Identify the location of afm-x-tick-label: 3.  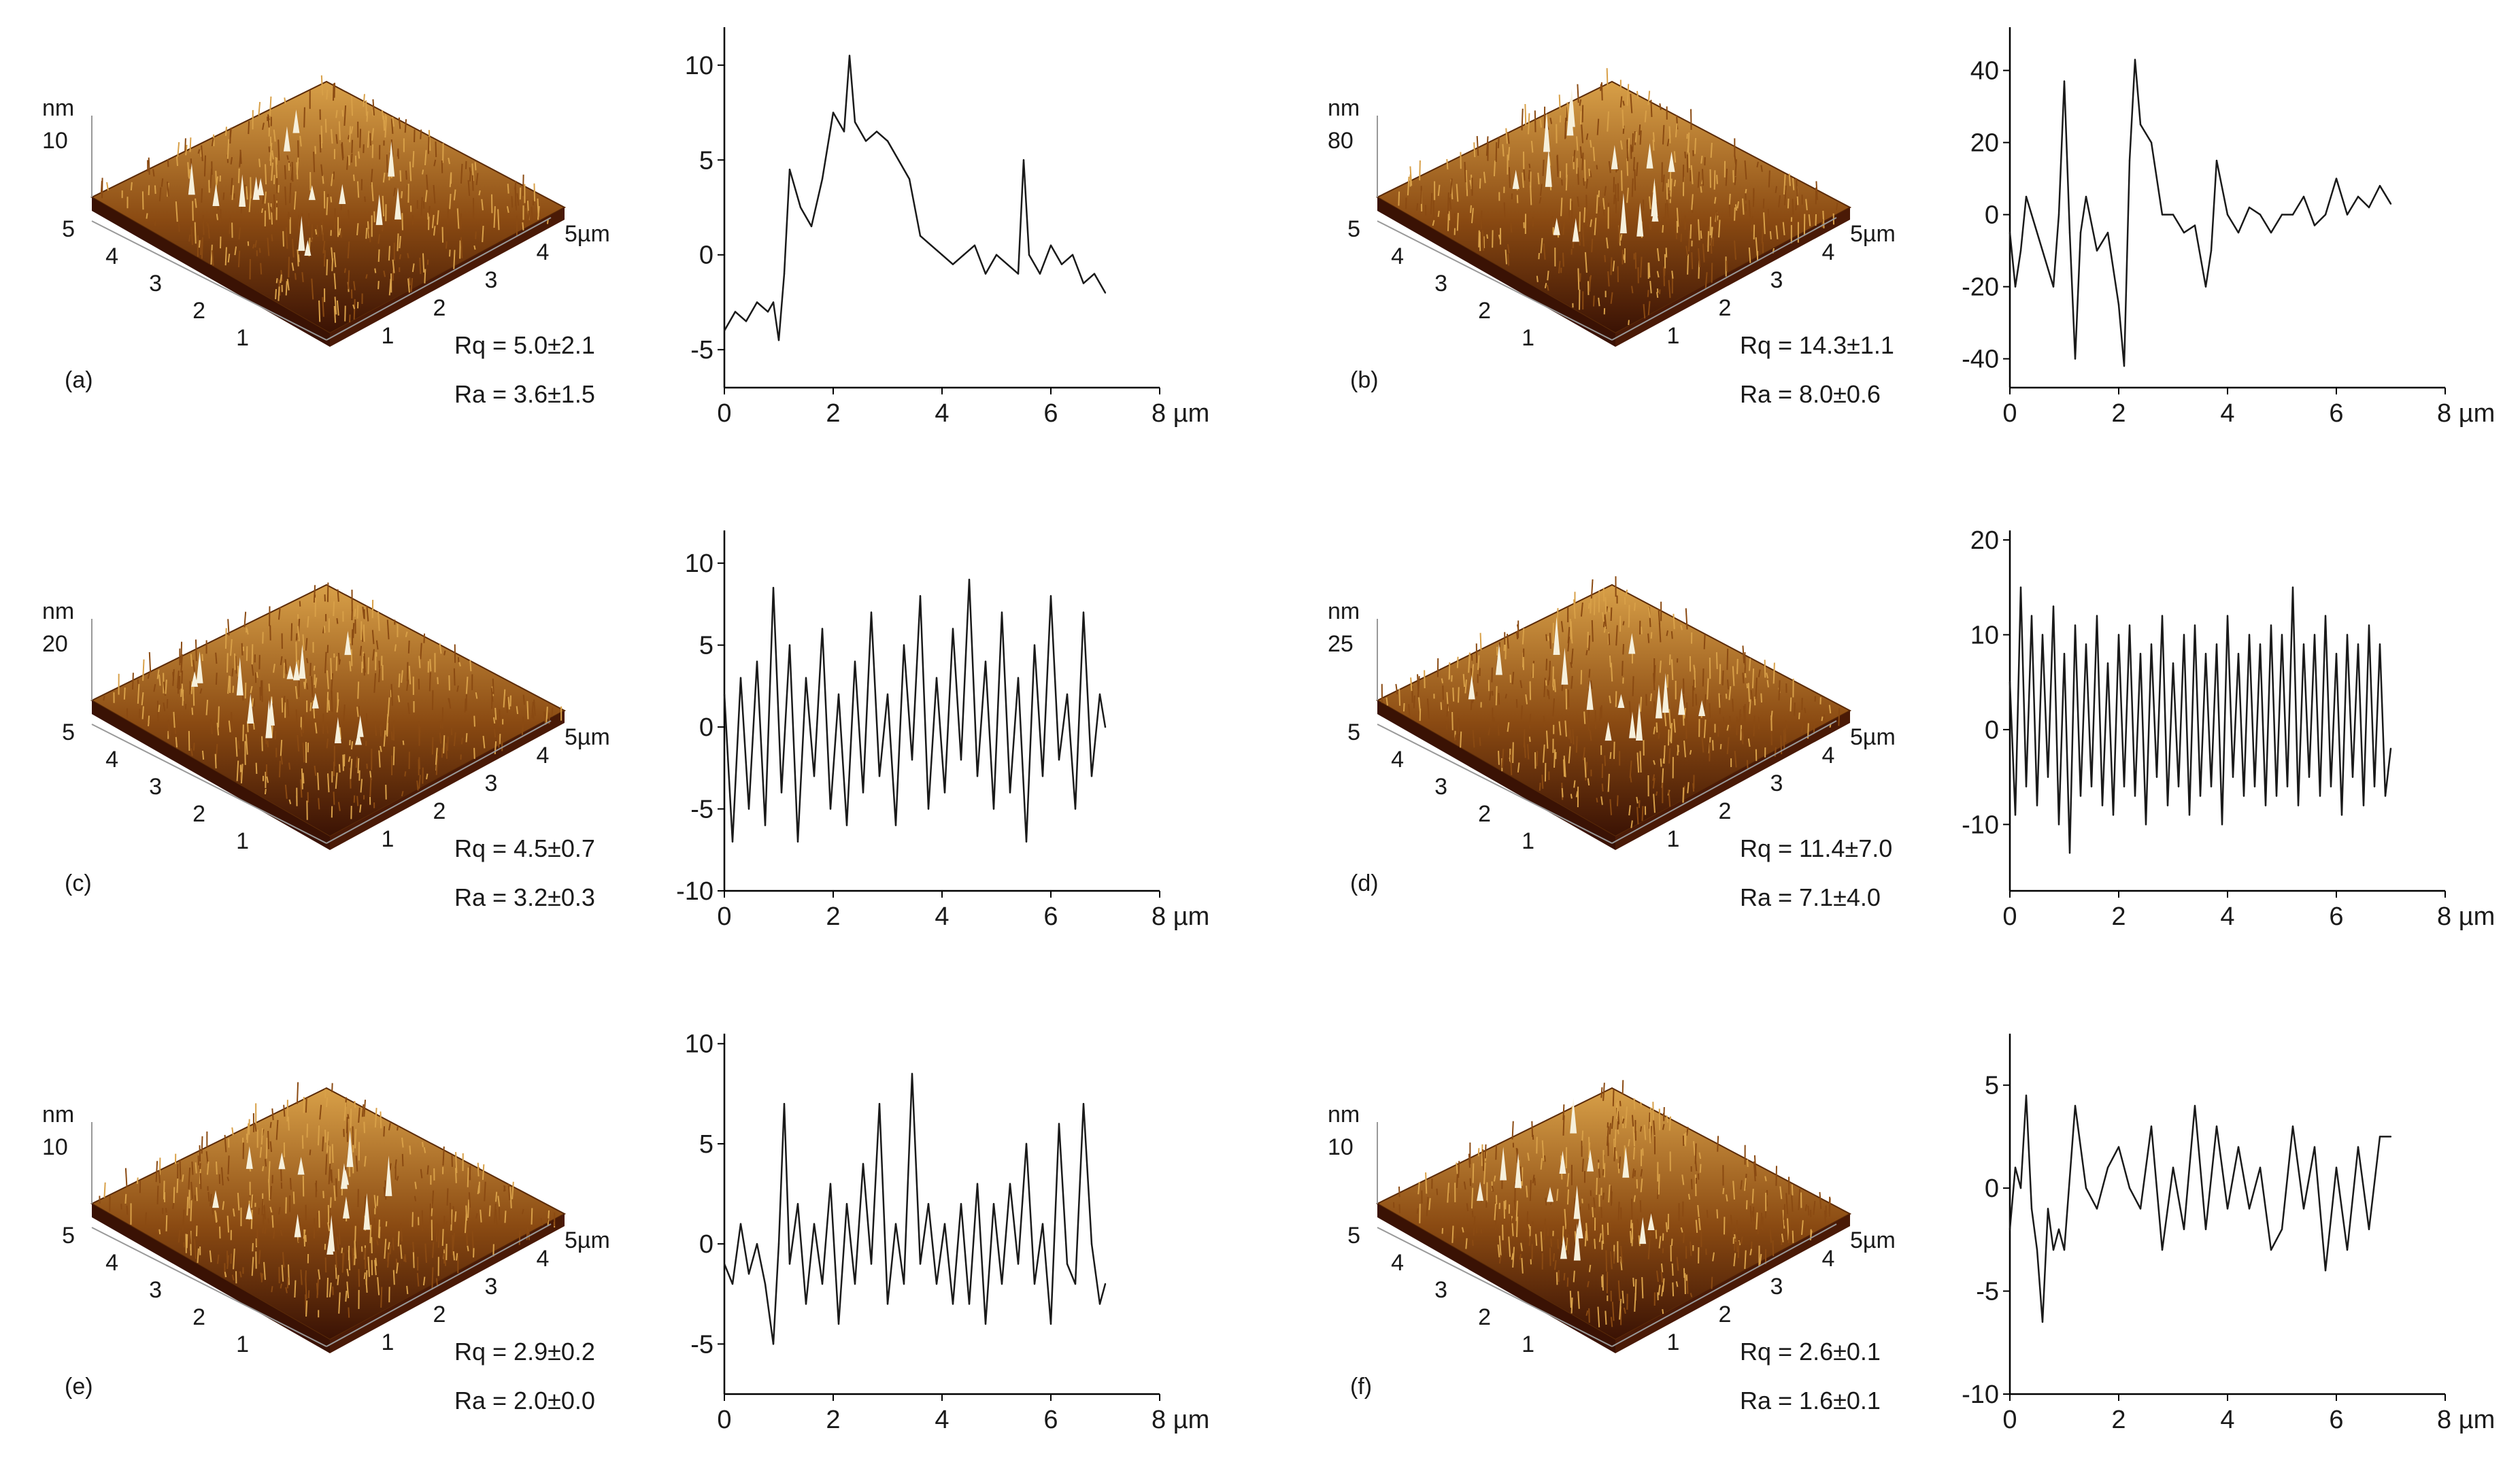
(1777, 783).